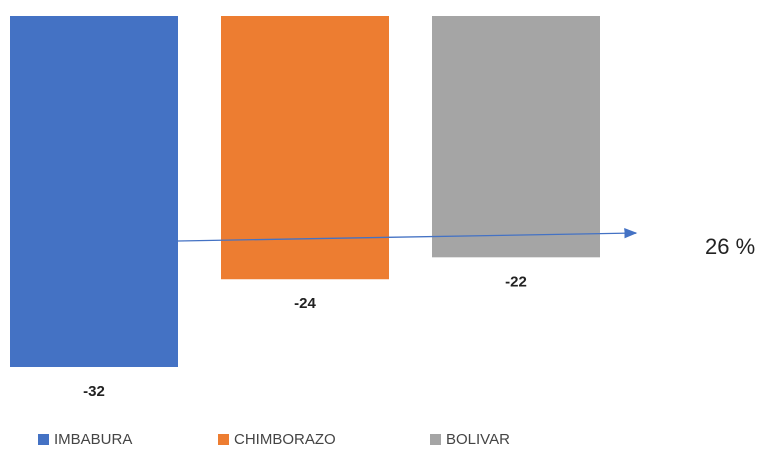 Image resolution: width=776 pixels, height=449 pixels. Describe the element at coordinates (730, 246) in the screenshot. I see `annotation: 26 %` at that location.